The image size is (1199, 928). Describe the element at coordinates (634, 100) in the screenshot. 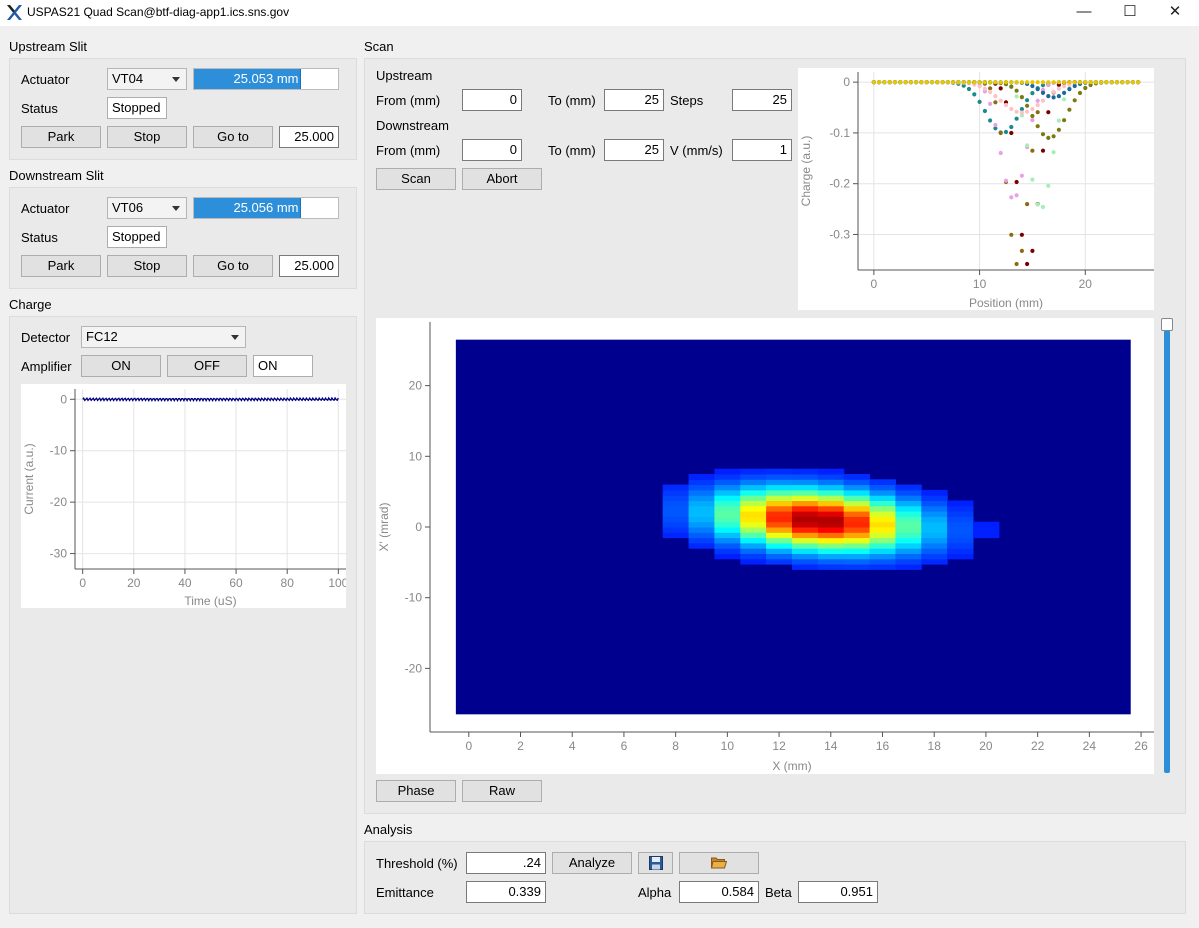

I see `up-to-input: 25` at that location.